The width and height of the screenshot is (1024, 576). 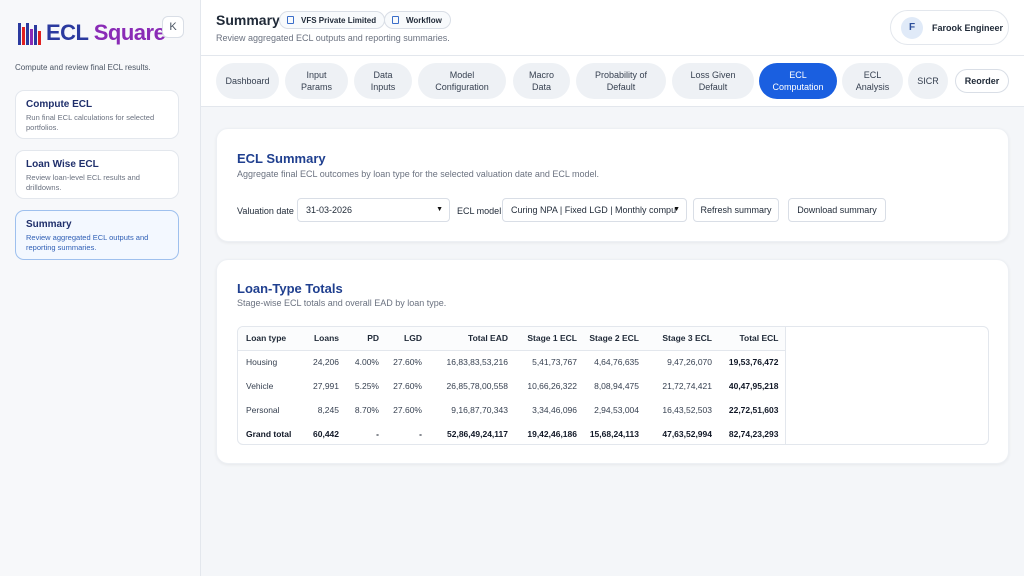 I want to click on table-cell: 8,245, so click(x=328, y=410).